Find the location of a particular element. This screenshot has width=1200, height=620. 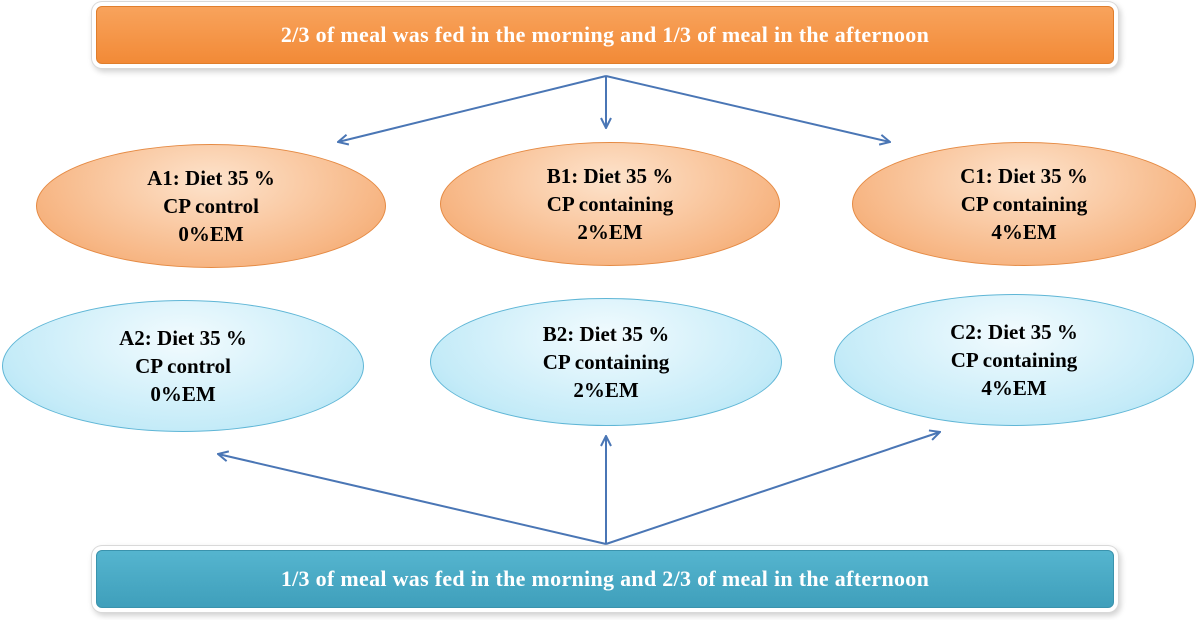

node-b1-line3: 2%EM is located at coordinates (610, 232).